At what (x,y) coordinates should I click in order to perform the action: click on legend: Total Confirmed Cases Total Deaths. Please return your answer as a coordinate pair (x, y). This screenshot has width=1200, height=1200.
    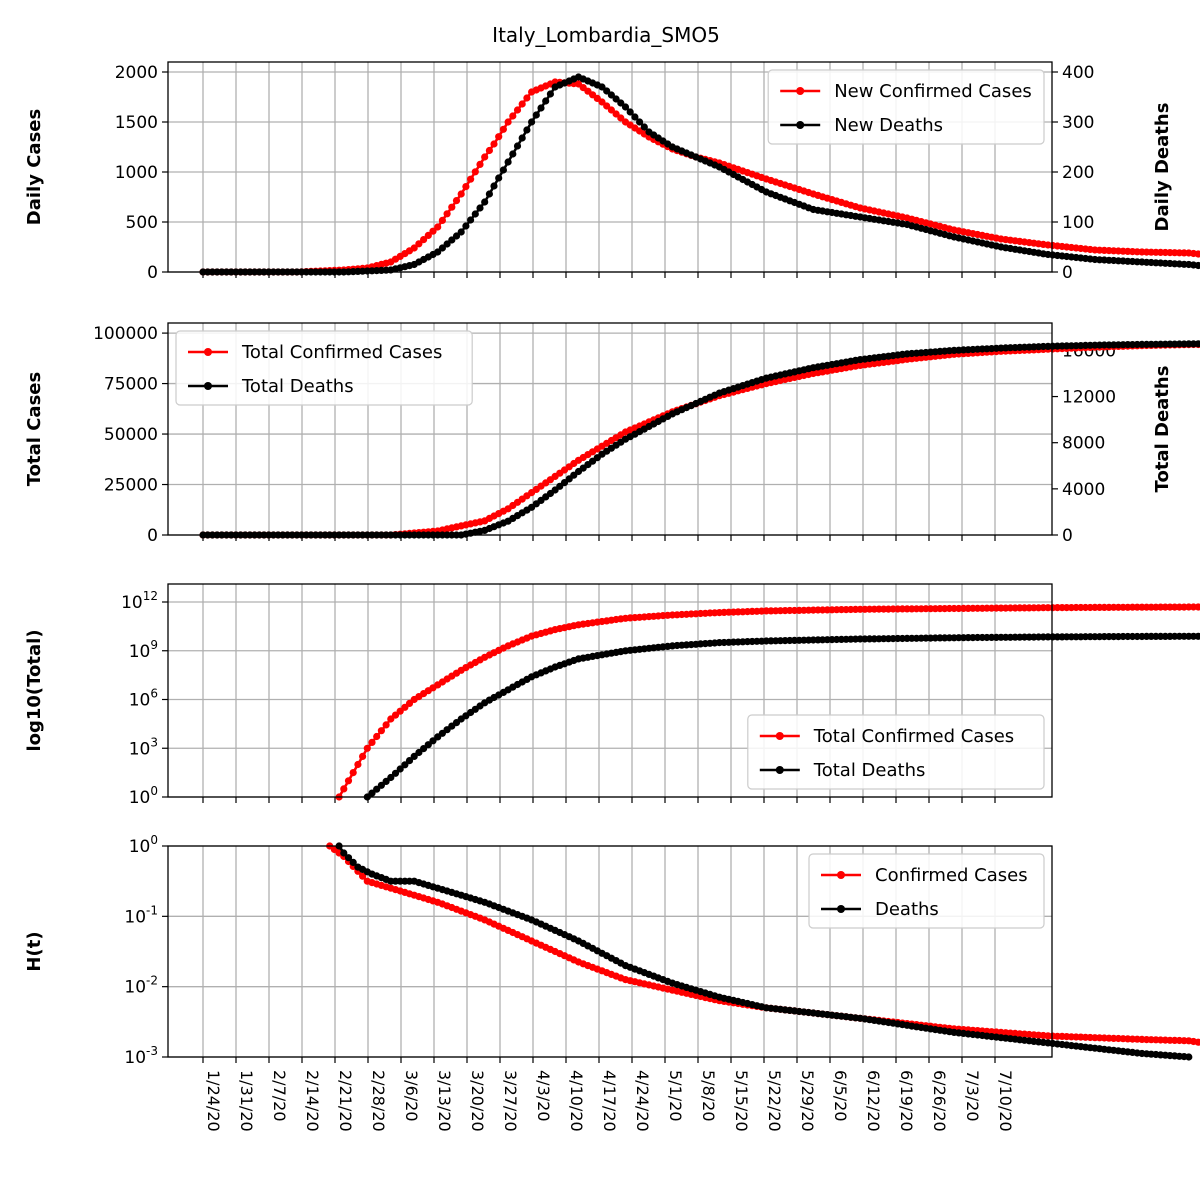
    Looking at the image, I should click on (896, 752).